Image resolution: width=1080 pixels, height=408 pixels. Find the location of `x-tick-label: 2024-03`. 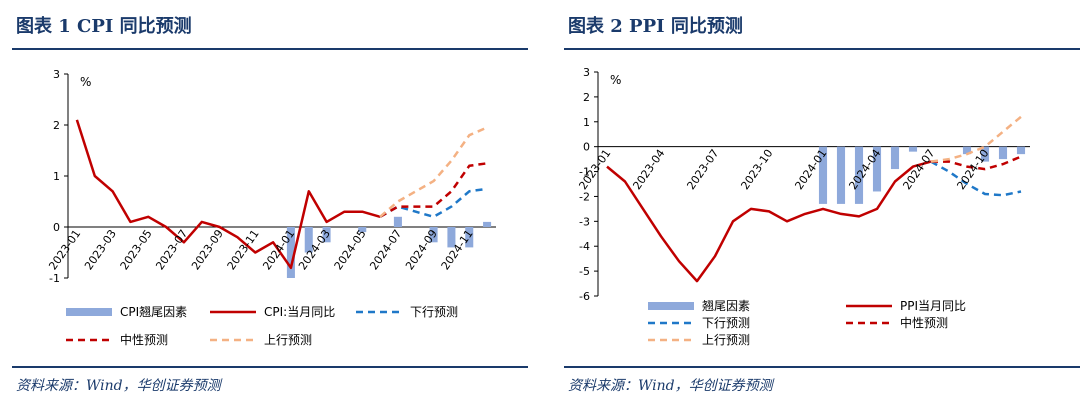

x-tick-label: 2024-03 is located at coordinates (314, 249).